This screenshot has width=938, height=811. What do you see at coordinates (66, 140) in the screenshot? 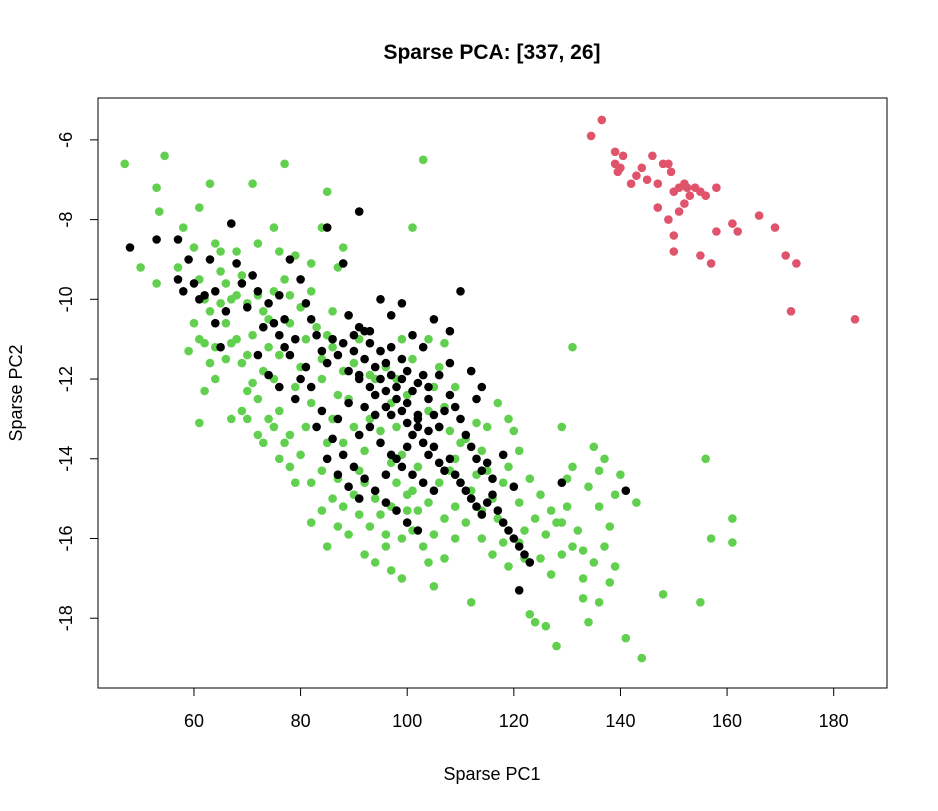
I see `y-tick-label: -6` at bounding box center [66, 140].